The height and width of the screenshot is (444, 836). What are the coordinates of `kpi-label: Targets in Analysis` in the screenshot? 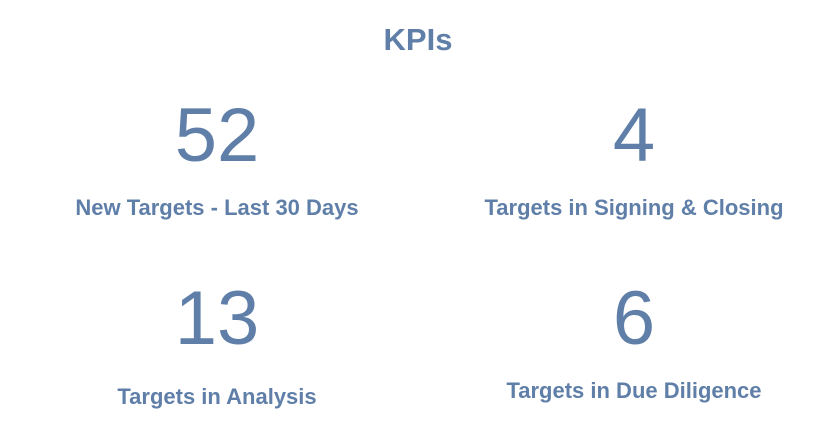 It's located at (217, 396).